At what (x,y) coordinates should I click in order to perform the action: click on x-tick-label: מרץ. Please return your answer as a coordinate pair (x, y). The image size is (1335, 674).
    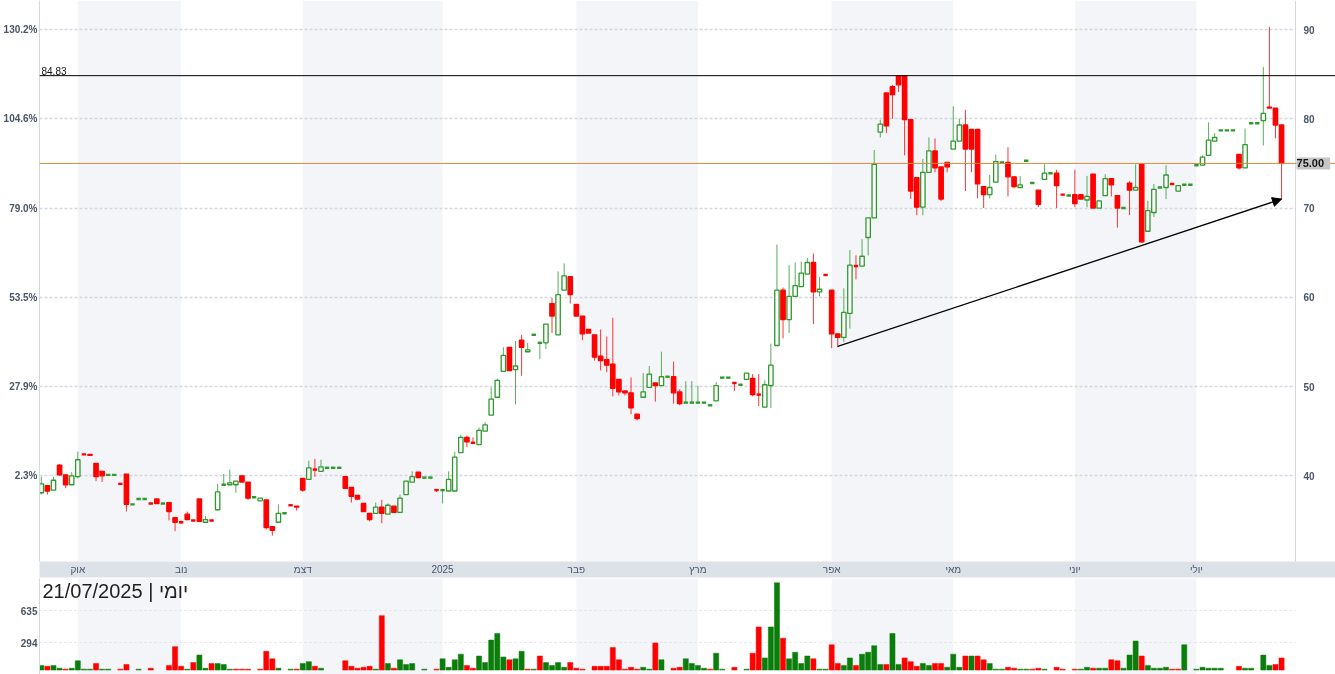
    Looking at the image, I should click on (698, 569).